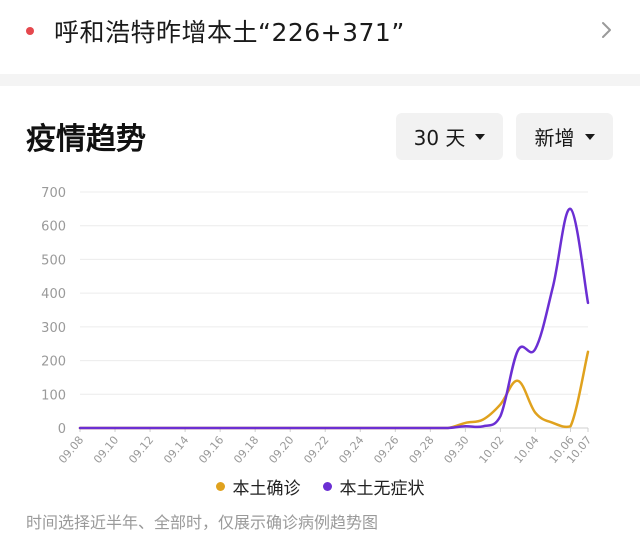 Image resolution: width=640 pixels, height=538 pixels. Describe the element at coordinates (246, 450) in the screenshot. I see `x-tick-label: 09.18` at that location.